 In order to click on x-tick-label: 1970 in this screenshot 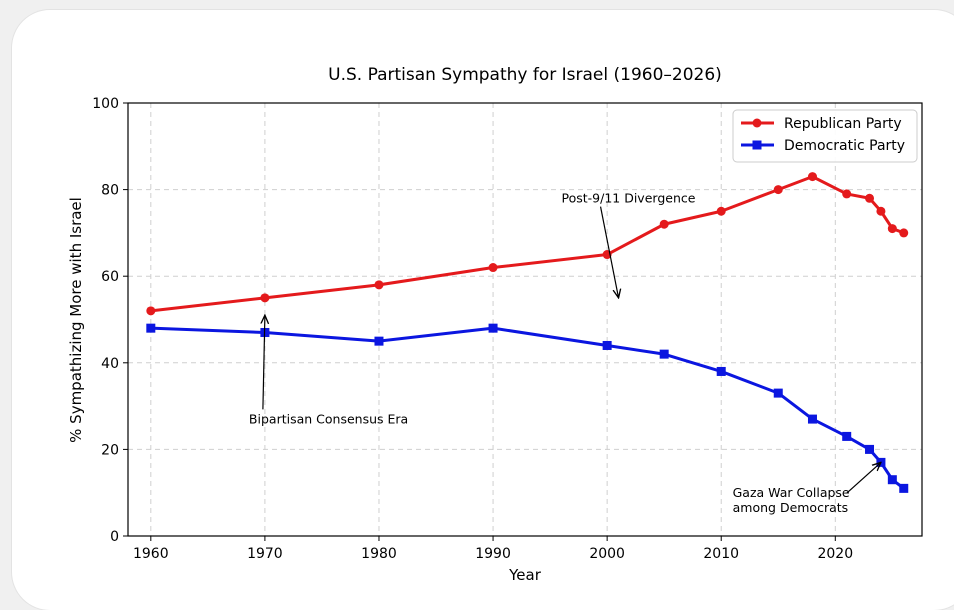, I will do `click(265, 554)`.